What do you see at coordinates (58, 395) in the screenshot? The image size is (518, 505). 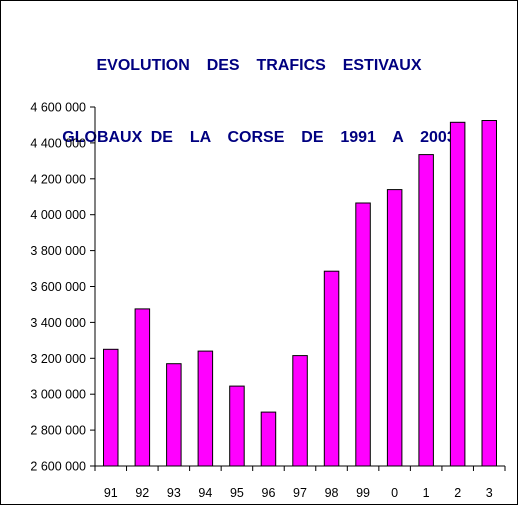 I see `y-tick-label: 3 000 000` at bounding box center [58, 395].